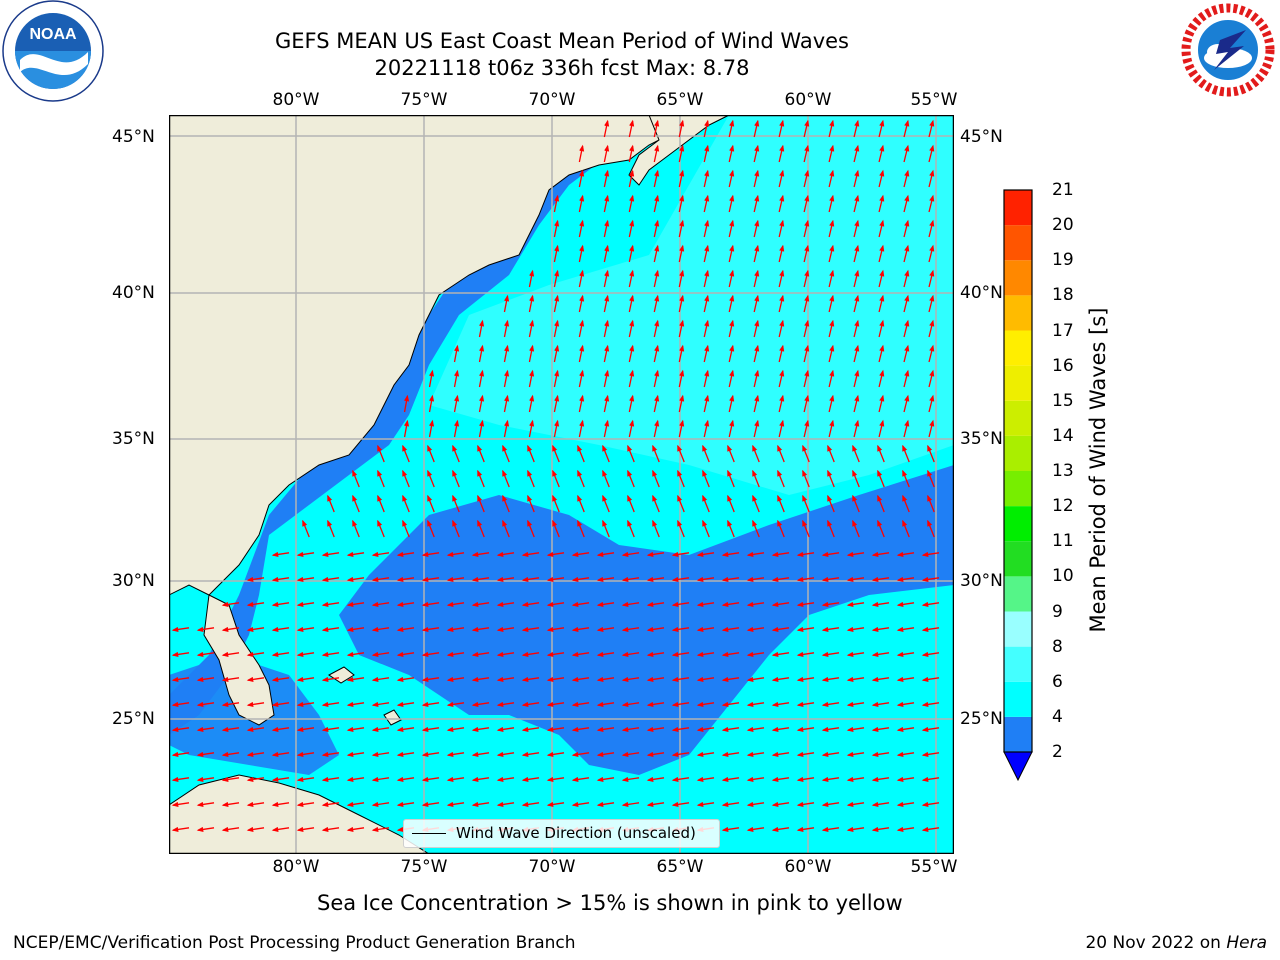  I want to click on colorbar-frame, so click(1018, 471).